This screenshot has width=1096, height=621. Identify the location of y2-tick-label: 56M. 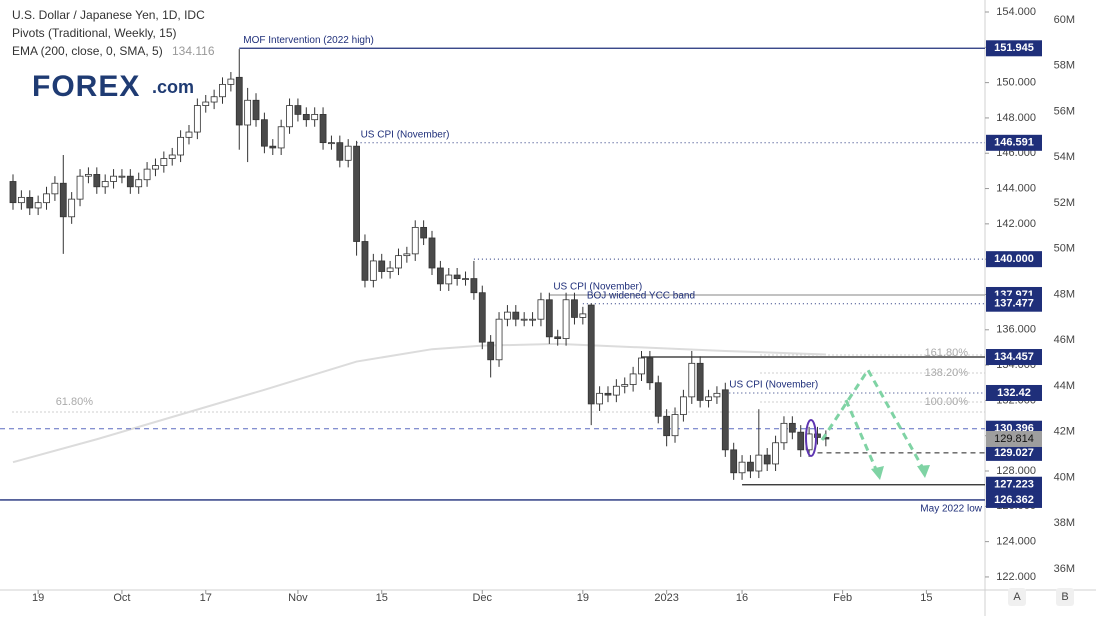
(1064, 111).